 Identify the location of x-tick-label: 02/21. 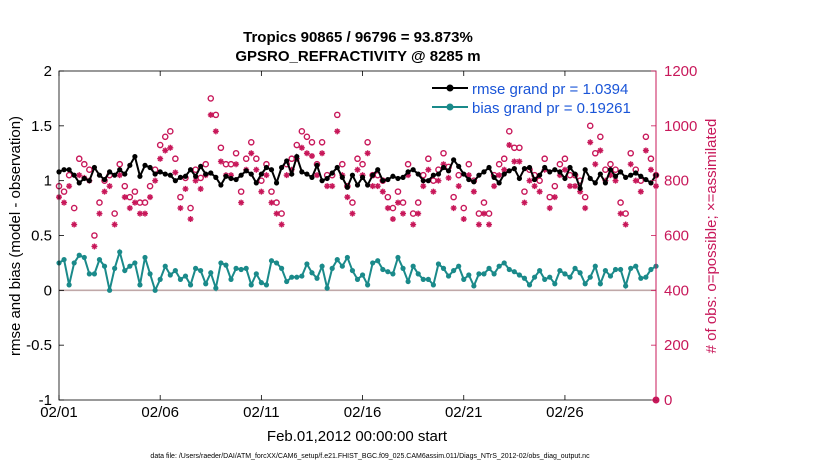
(464, 412).